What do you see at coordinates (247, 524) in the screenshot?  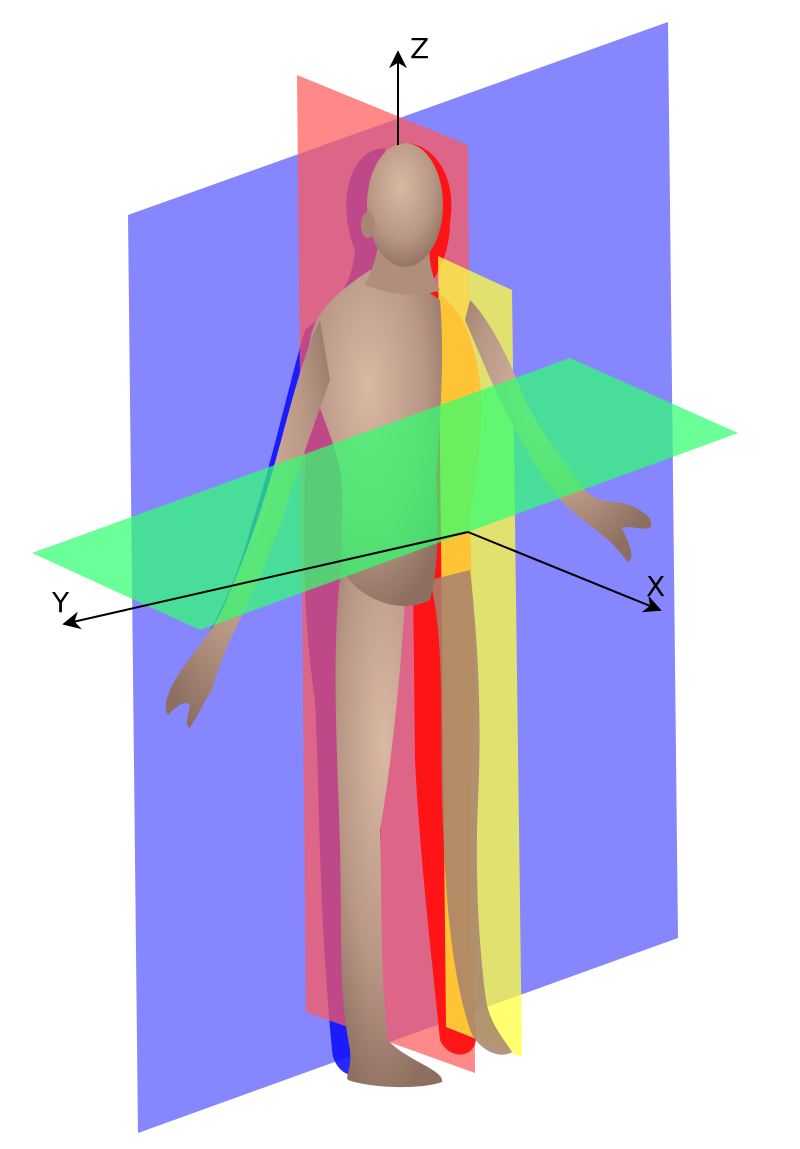 I see `left-arm` at bounding box center [247, 524].